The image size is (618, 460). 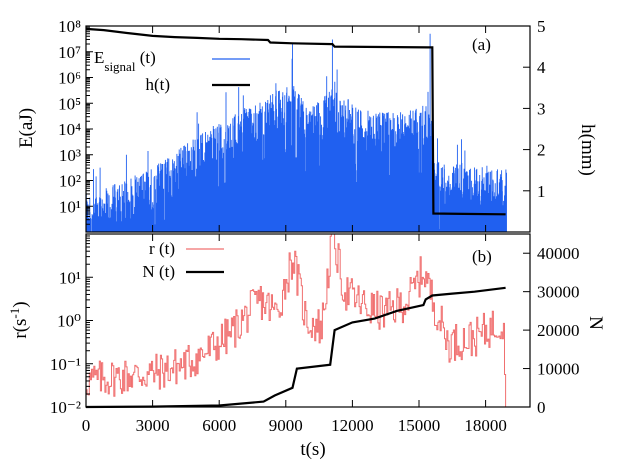 I want to click on legend-r-label: r (t), so click(x=162, y=248).